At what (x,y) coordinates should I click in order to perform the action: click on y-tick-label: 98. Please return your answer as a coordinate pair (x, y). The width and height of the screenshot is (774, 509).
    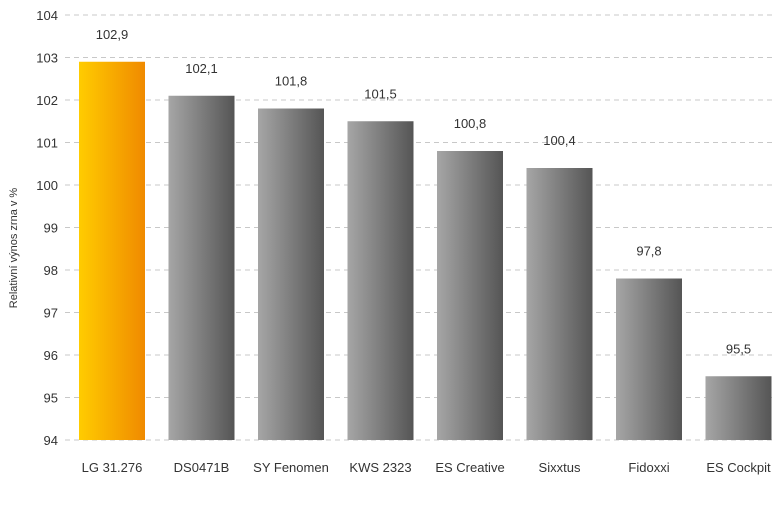
    Looking at the image, I should click on (51, 270).